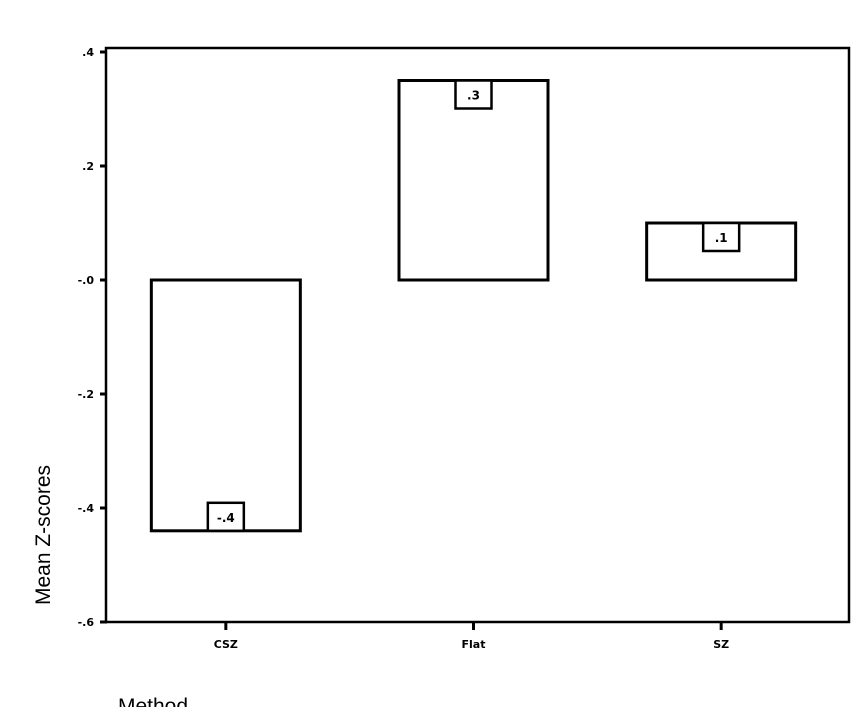  I want to click on y-axis: .4 .2 -.0 -.2 -.4 -.6, so click(92, 337).